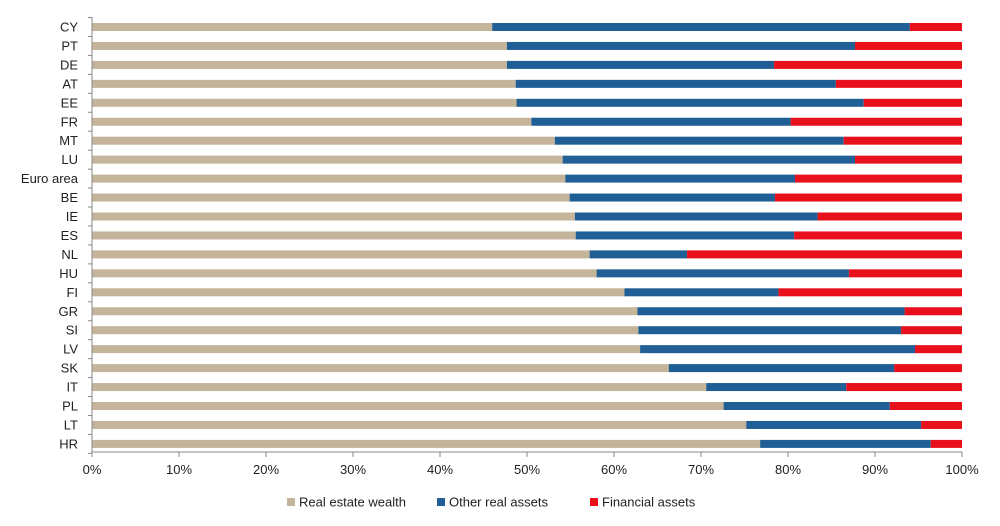 The height and width of the screenshot is (526, 1000). Describe the element at coordinates (685, 235) in the screenshot. I see `bar-es-other-real-assets` at that location.